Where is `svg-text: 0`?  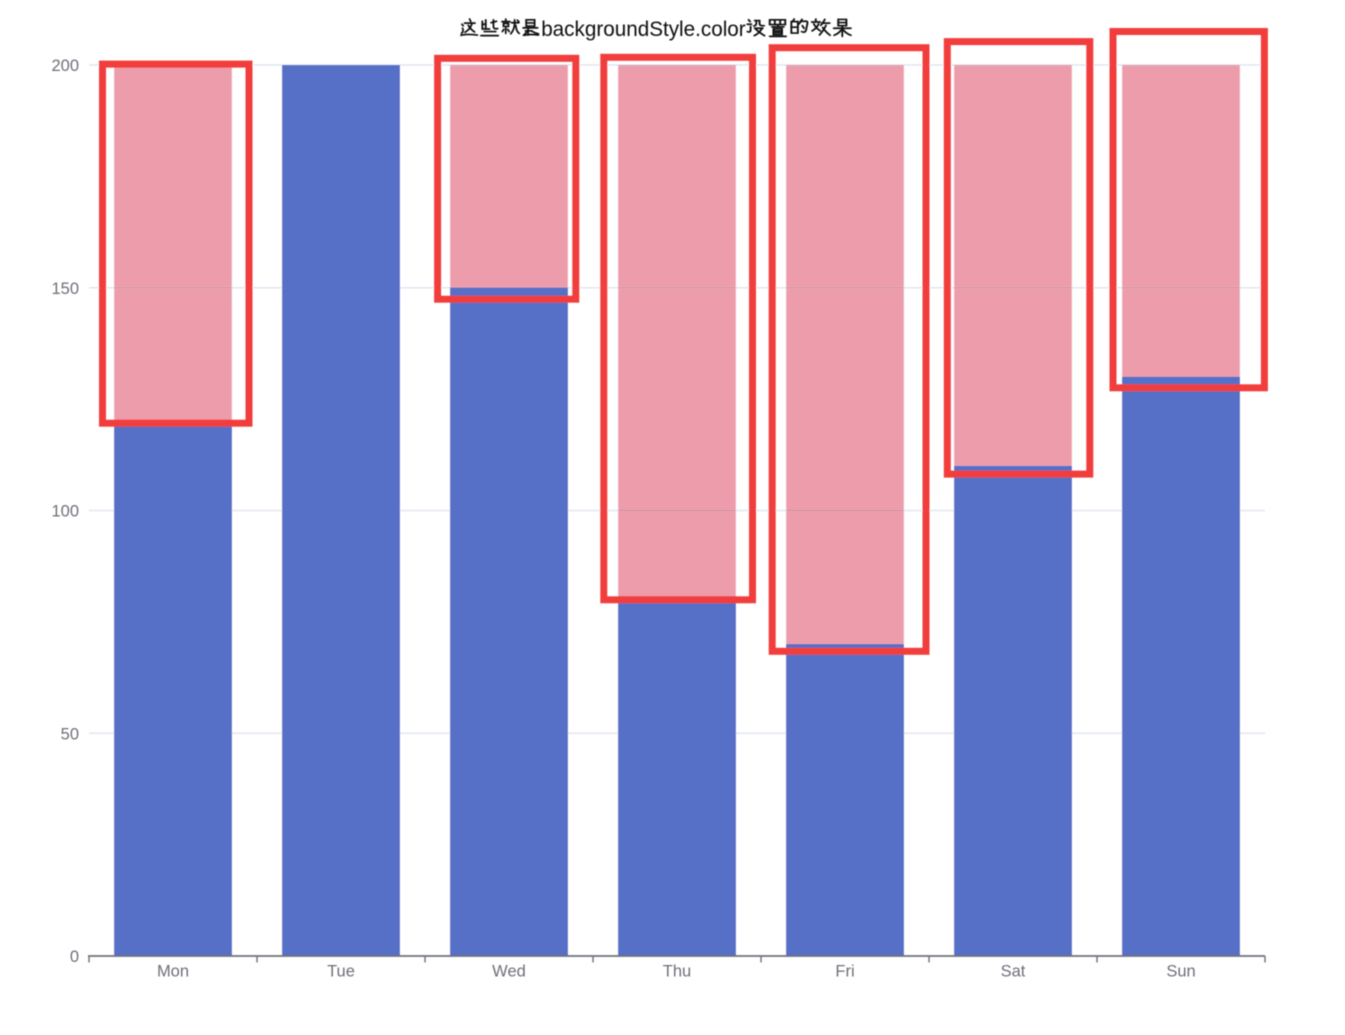 svg-text: 0 is located at coordinates (74, 957).